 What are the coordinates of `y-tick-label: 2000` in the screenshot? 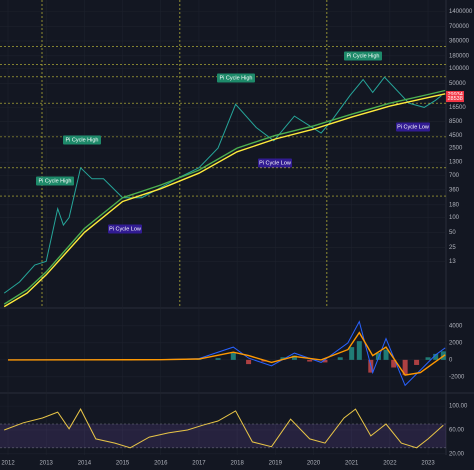 It's located at (456, 343).